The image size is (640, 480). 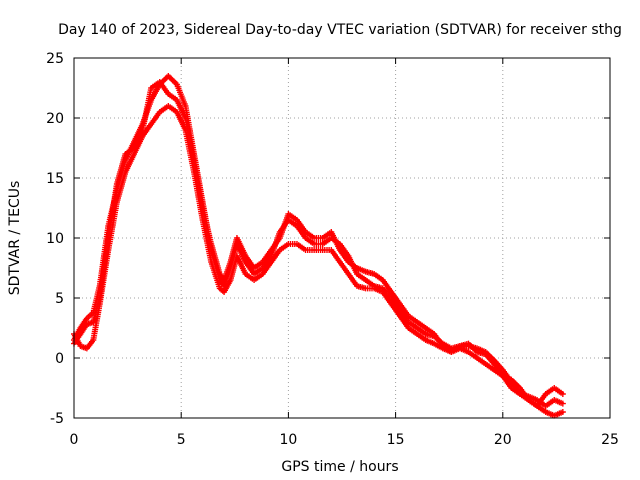 I want to click on x-tick-label: 20, so click(x=503, y=440).